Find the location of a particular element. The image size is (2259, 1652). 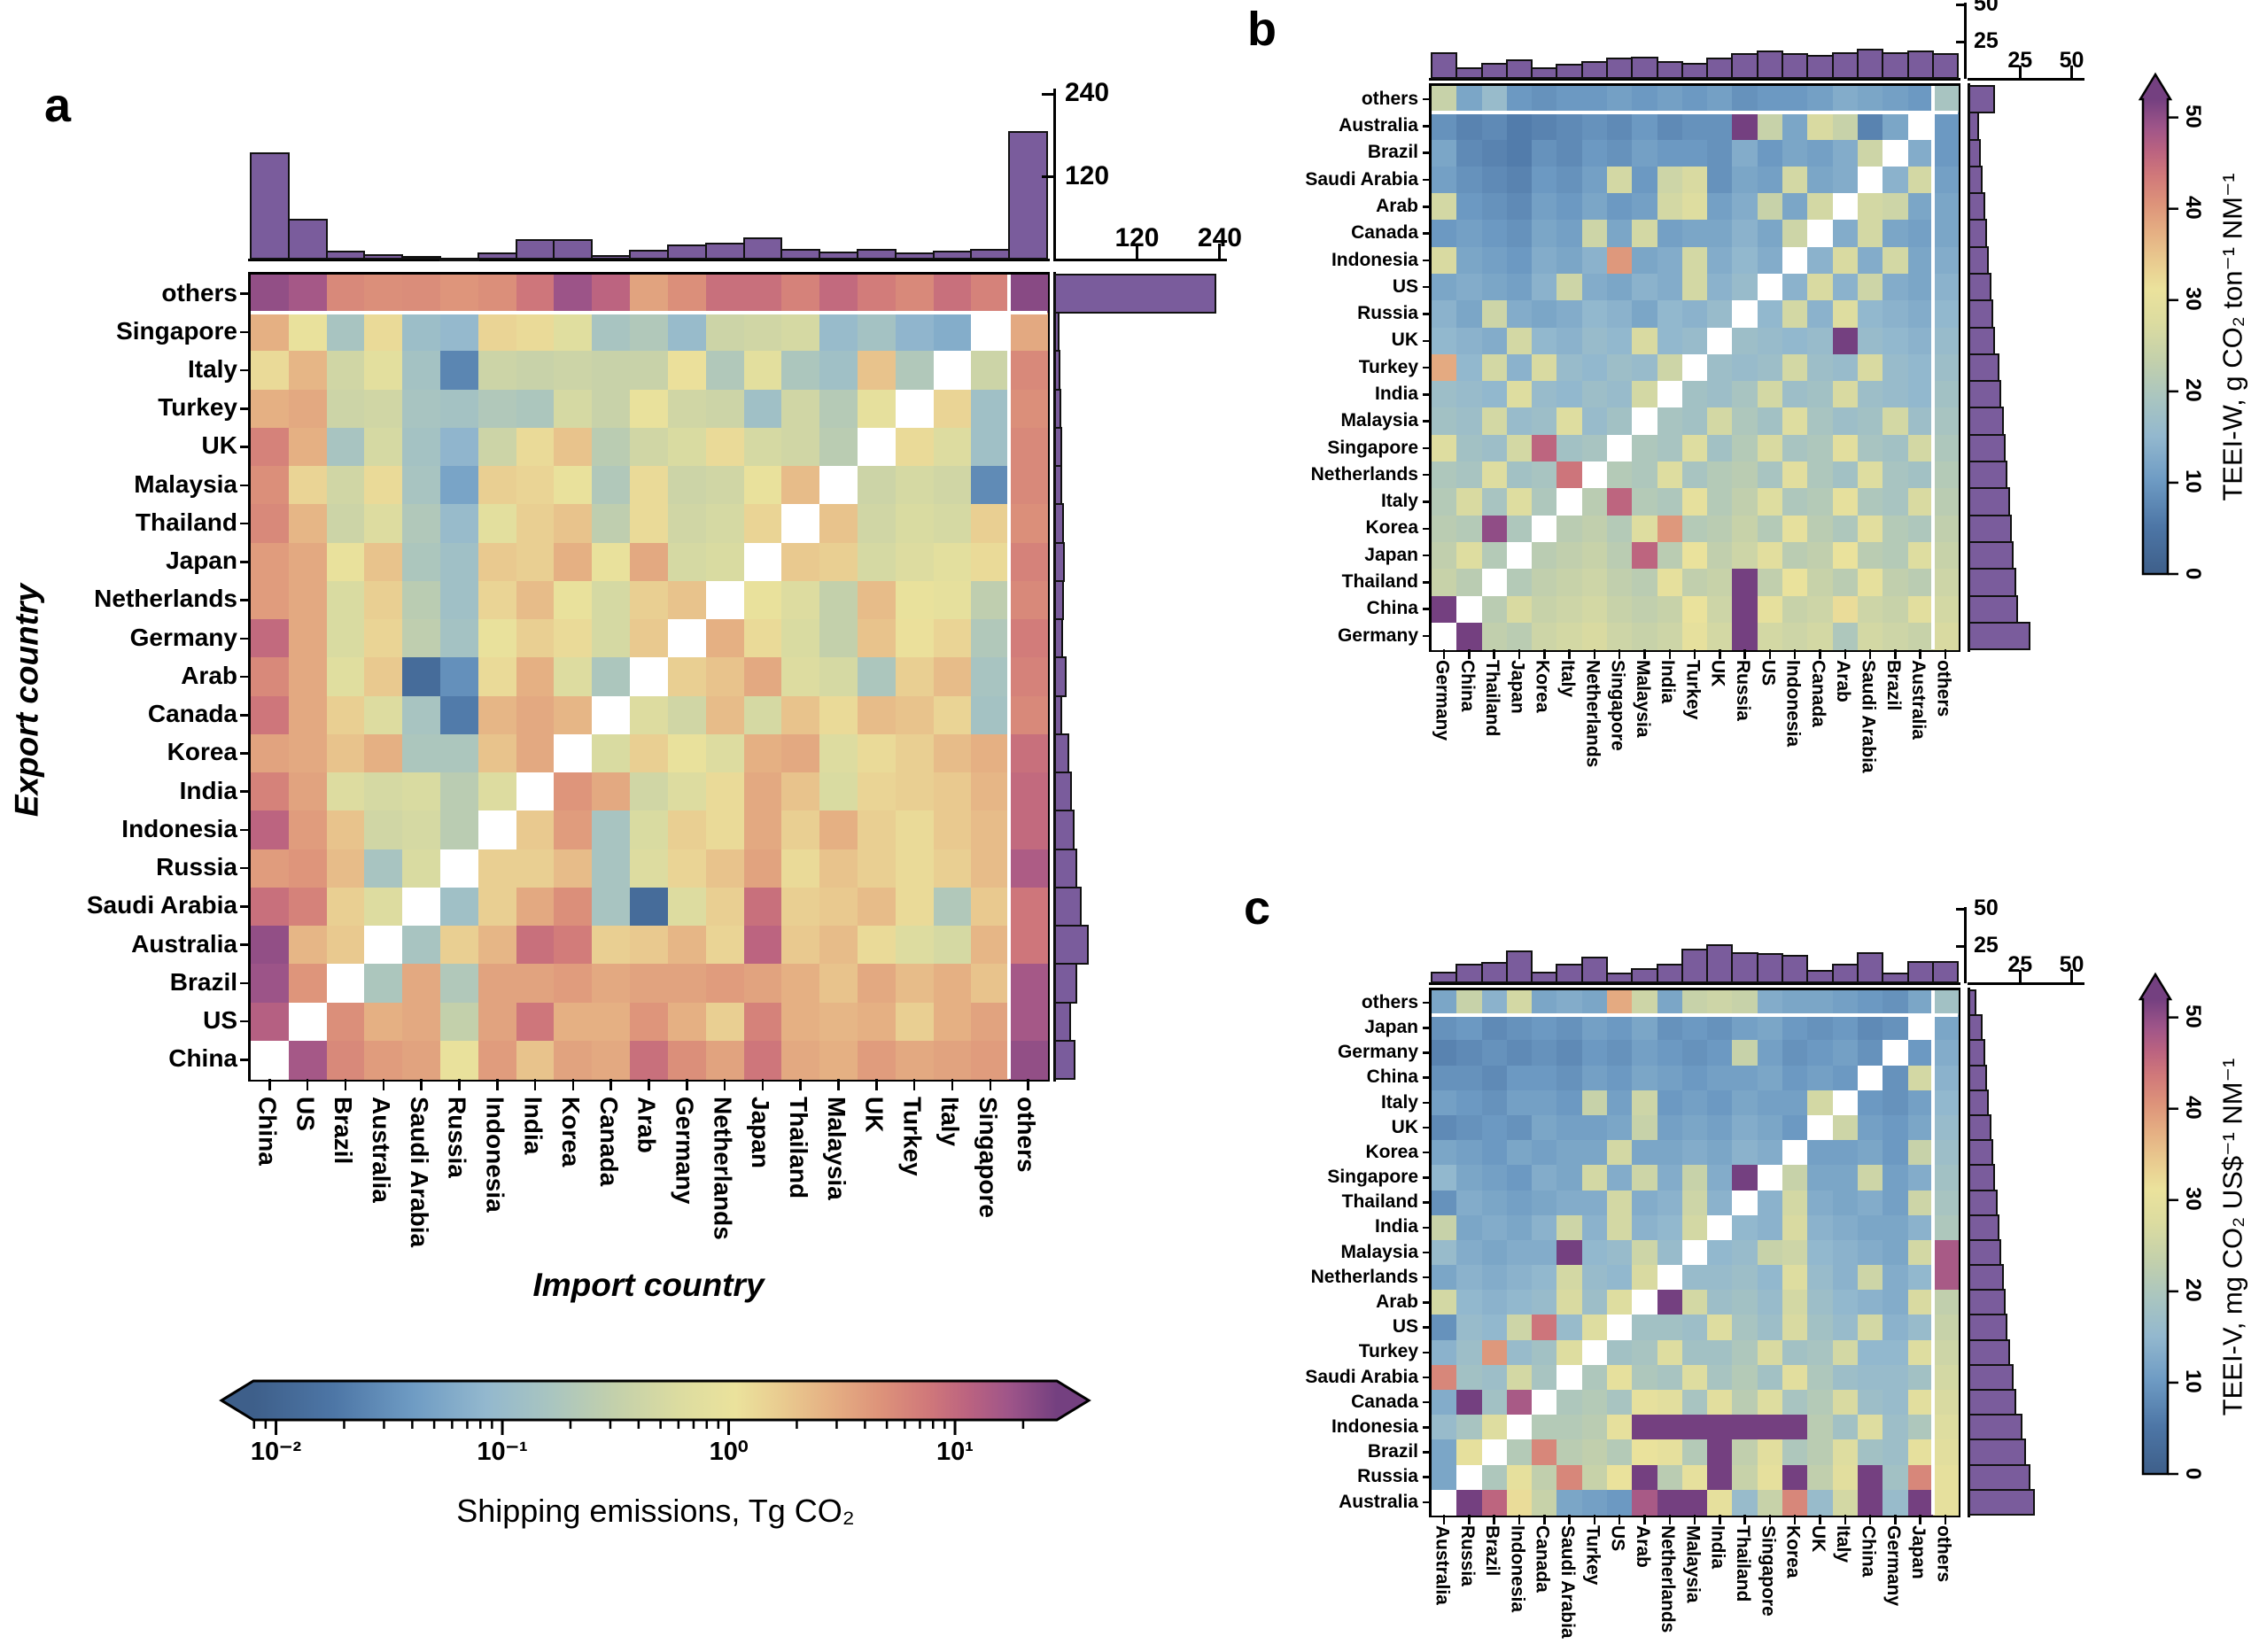

row-label-malaysia: Malaysia is located at coordinates (1379, 1251).